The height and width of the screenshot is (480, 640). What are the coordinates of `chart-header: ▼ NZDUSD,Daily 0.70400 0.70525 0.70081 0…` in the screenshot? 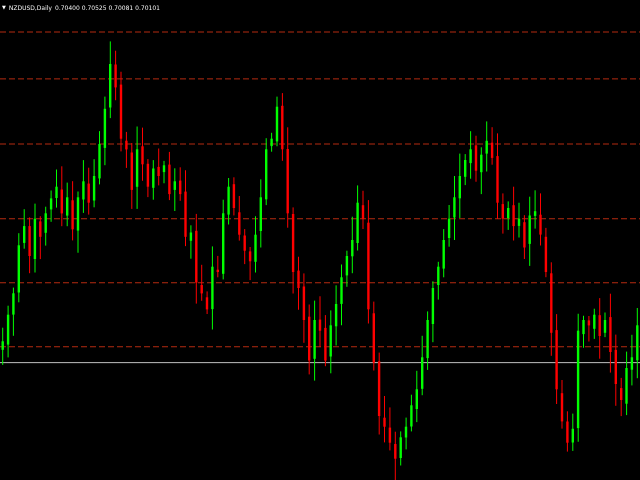 It's located at (81, 8).